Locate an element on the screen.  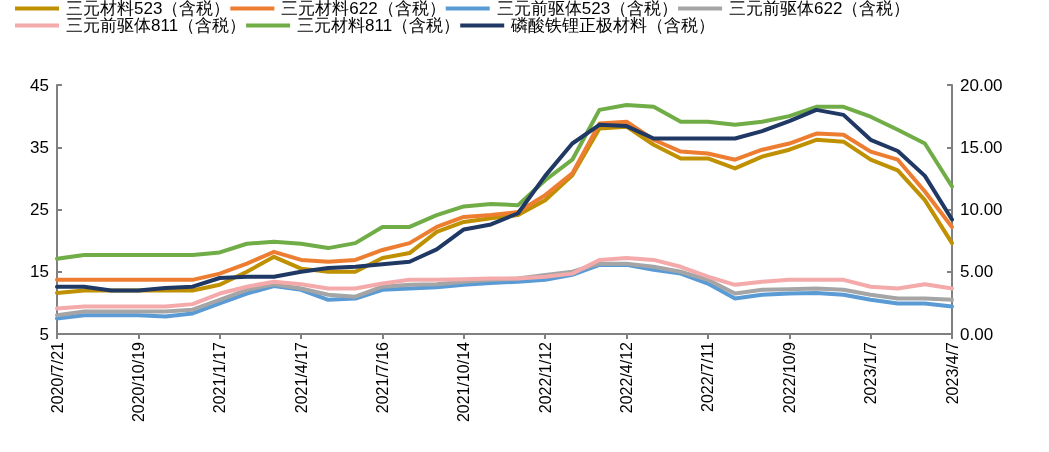
x-tick-label: 2023/4/7 is located at coordinates (952, 373).